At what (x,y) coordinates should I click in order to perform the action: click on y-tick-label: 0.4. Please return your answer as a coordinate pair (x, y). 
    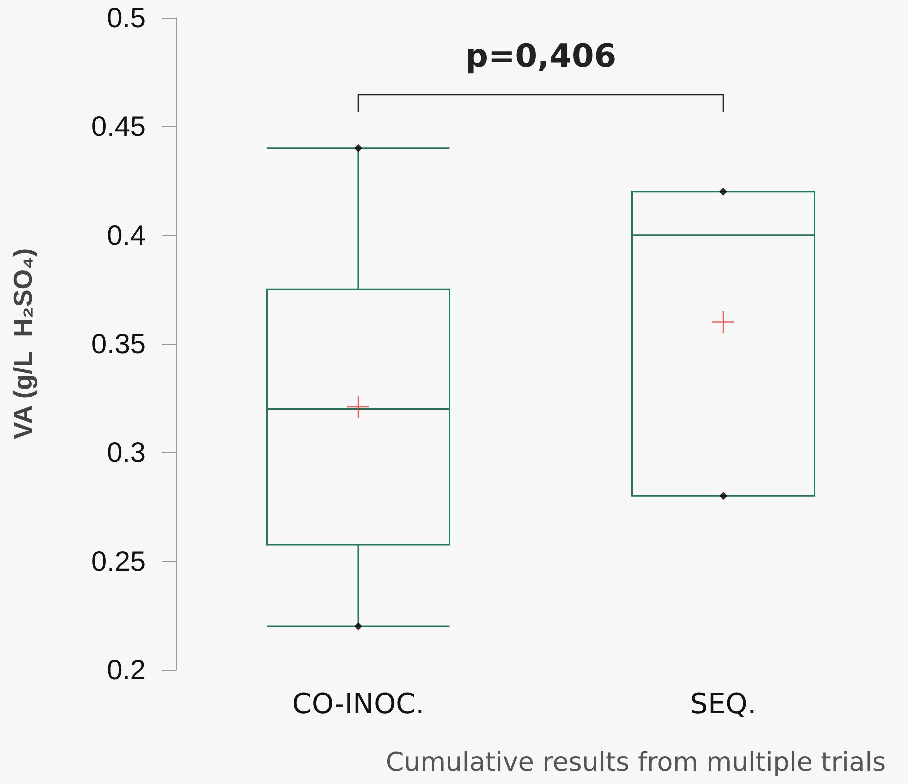
    Looking at the image, I should click on (126, 235).